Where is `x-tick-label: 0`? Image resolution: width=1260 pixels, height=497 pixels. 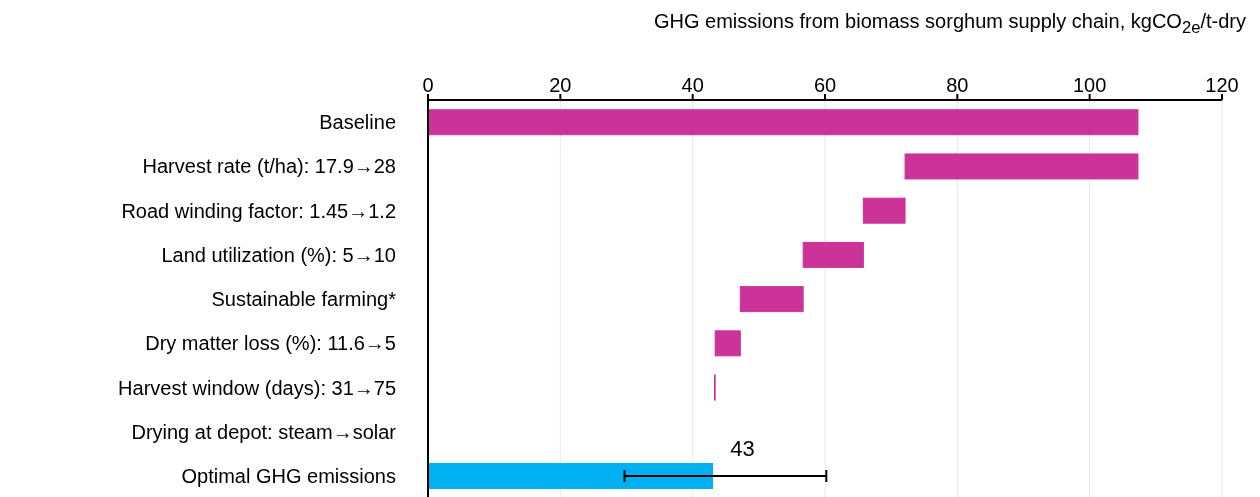
x-tick-label: 0 is located at coordinates (428, 85).